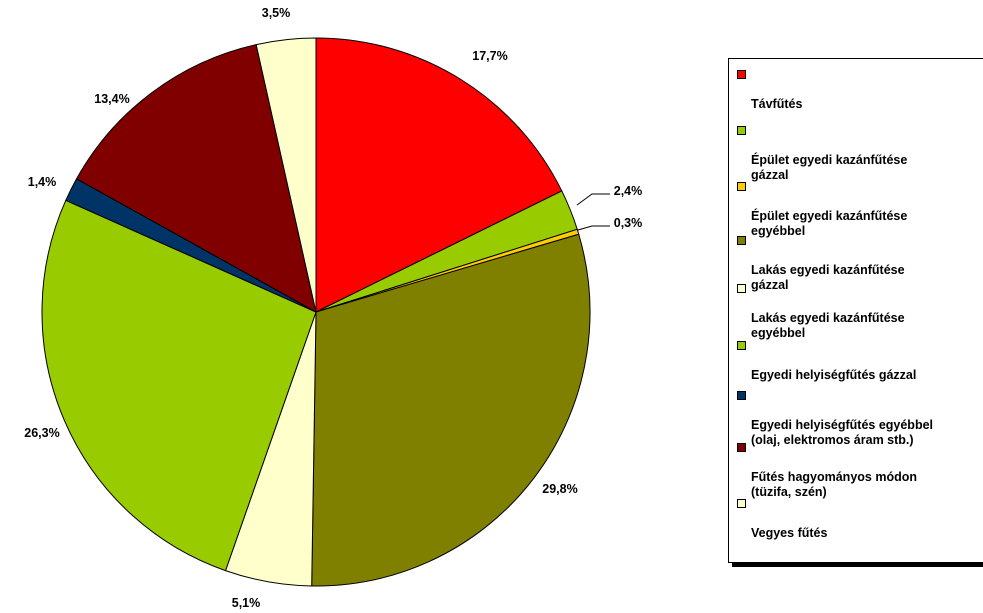  What do you see at coordinates (559, 489) in the screenshot?
I see `slice-value-label: 29,8%` at bounding box center [559, 489].